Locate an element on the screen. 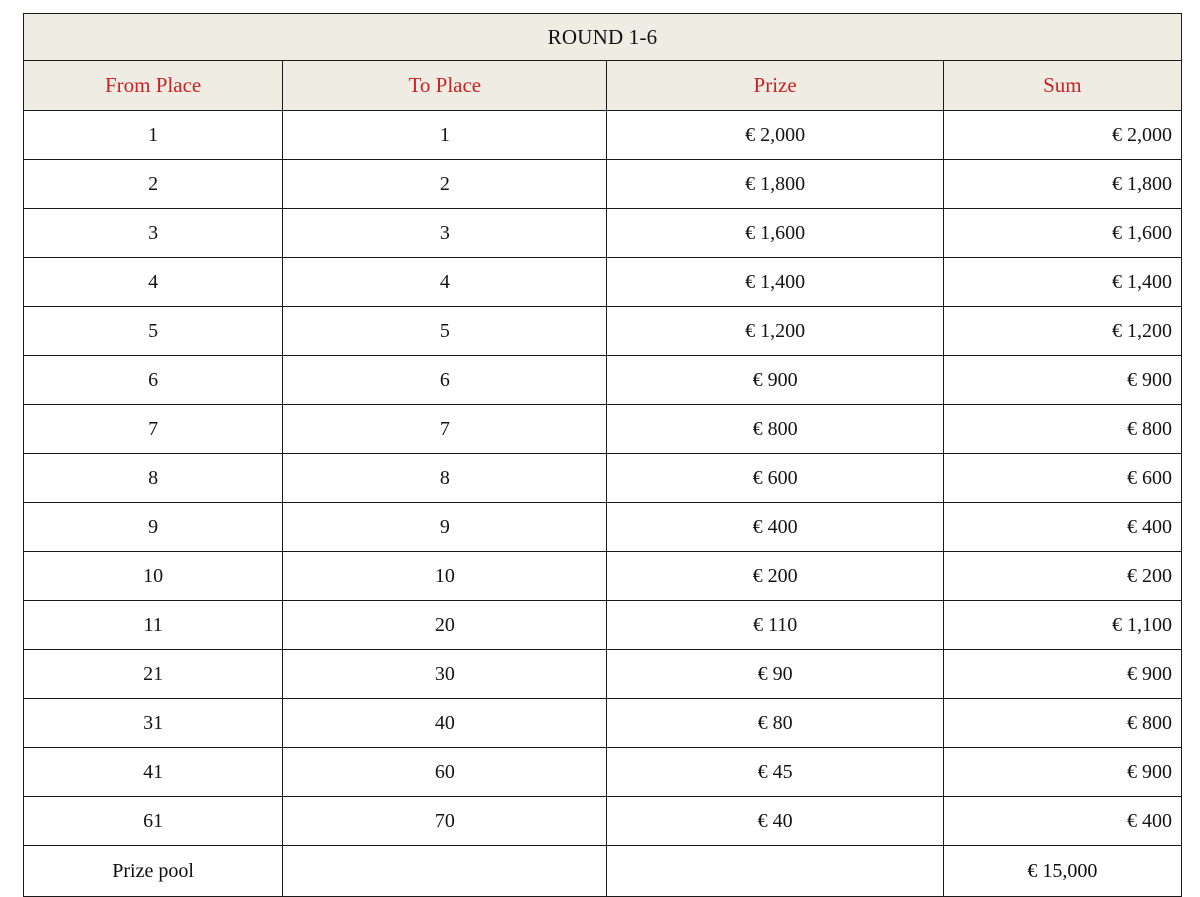  cell-prize: € 80 is located at coordinates (775, 723).